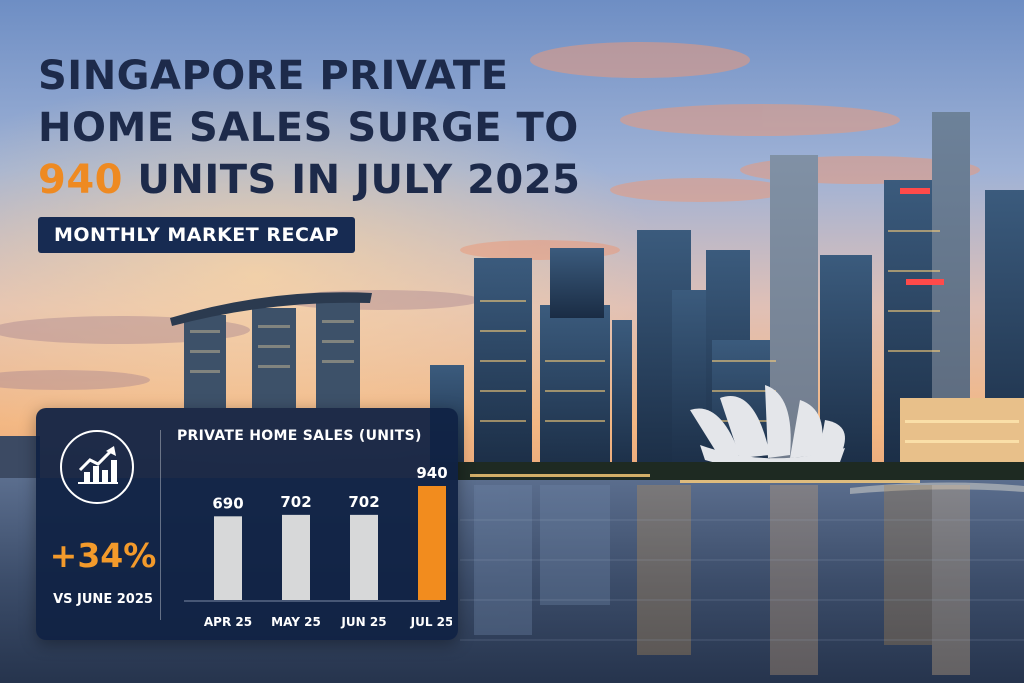 The height and width of the screenshot is (683, 1024). I want to click on chart-title: PRIVATE HOME SALES (UNITS), so click(299, 436).